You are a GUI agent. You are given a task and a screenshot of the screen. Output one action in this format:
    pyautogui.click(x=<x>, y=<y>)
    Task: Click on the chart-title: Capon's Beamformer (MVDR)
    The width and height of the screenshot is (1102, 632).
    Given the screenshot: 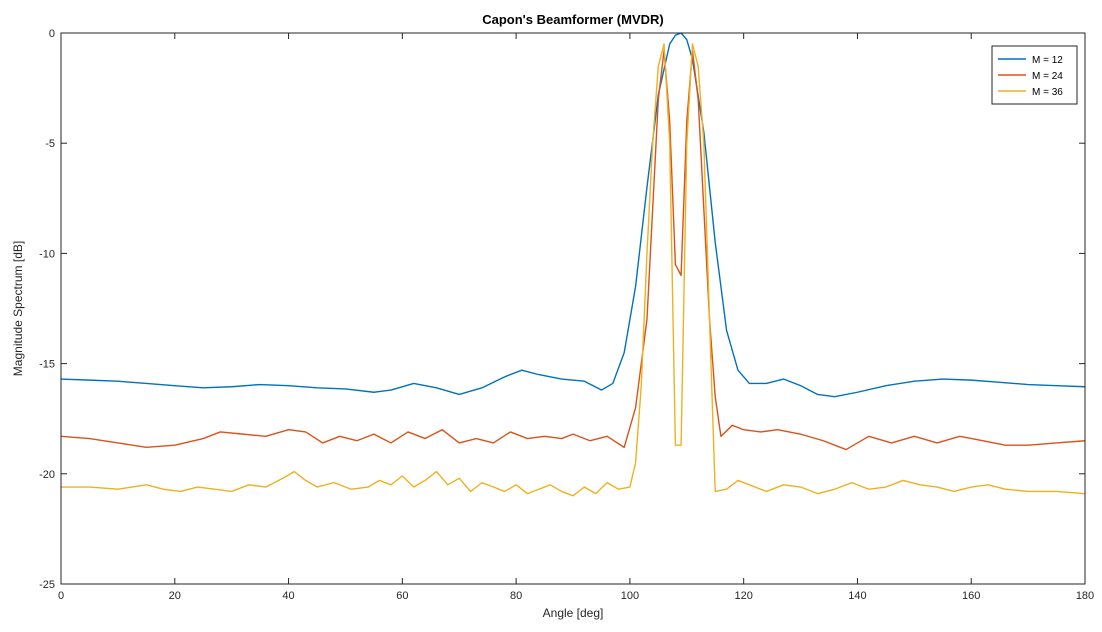 What is the action you would take?
    pyautogui.click(x=573, y=19)
    